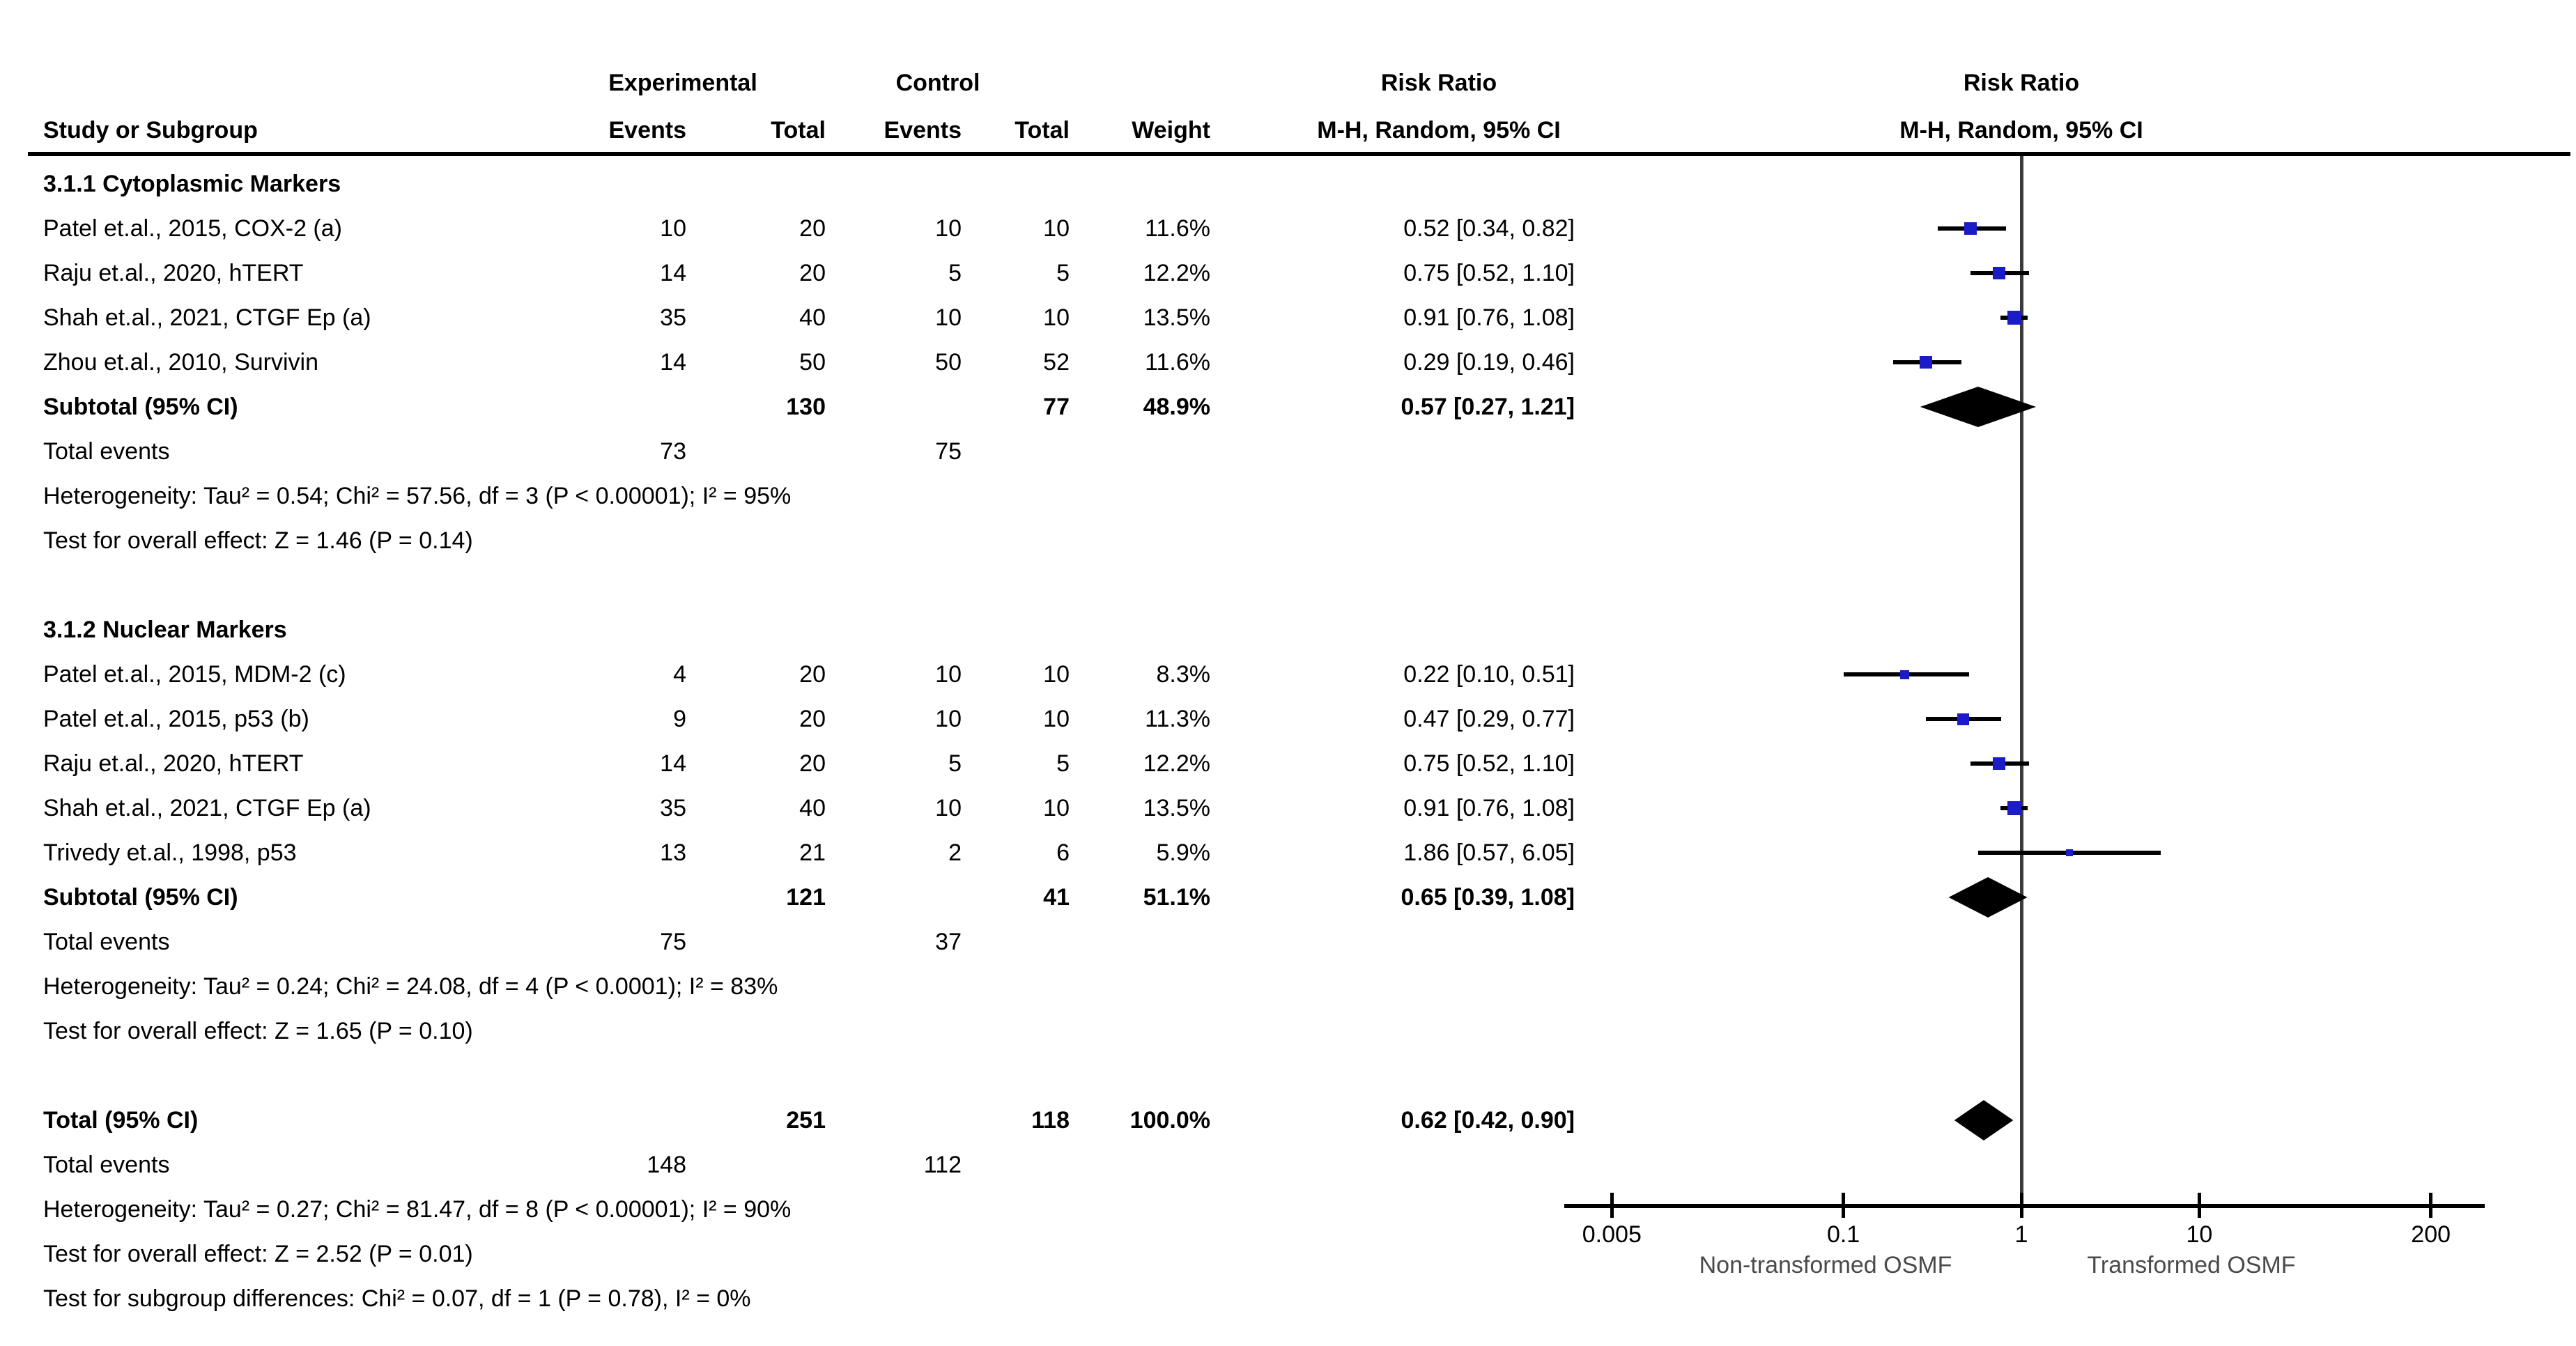 This screenshot has width=2576, height=1346. Describe the element at coordinates (816, 1075) in the screenshot. I see `table-row` at that location.